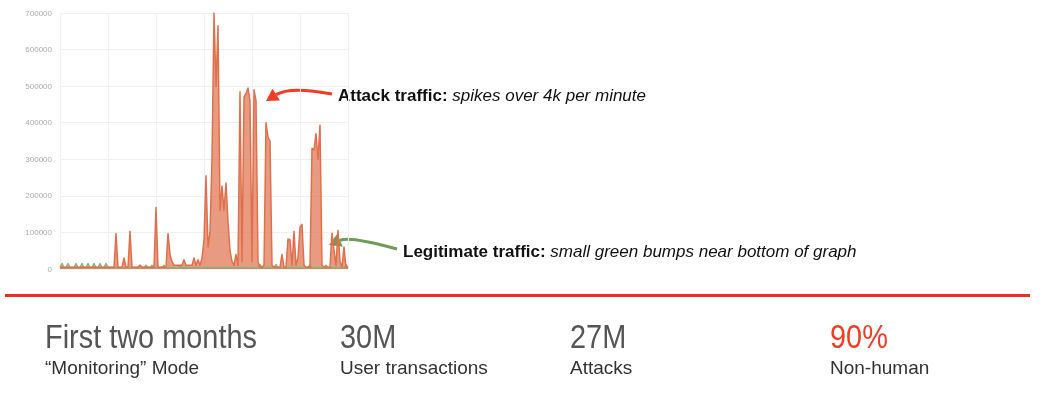 The width and height of the screenshot is (1050, 398). Describe the element at coordinates (859, 336) in the screenshot. I see `text: 90%` at that location.